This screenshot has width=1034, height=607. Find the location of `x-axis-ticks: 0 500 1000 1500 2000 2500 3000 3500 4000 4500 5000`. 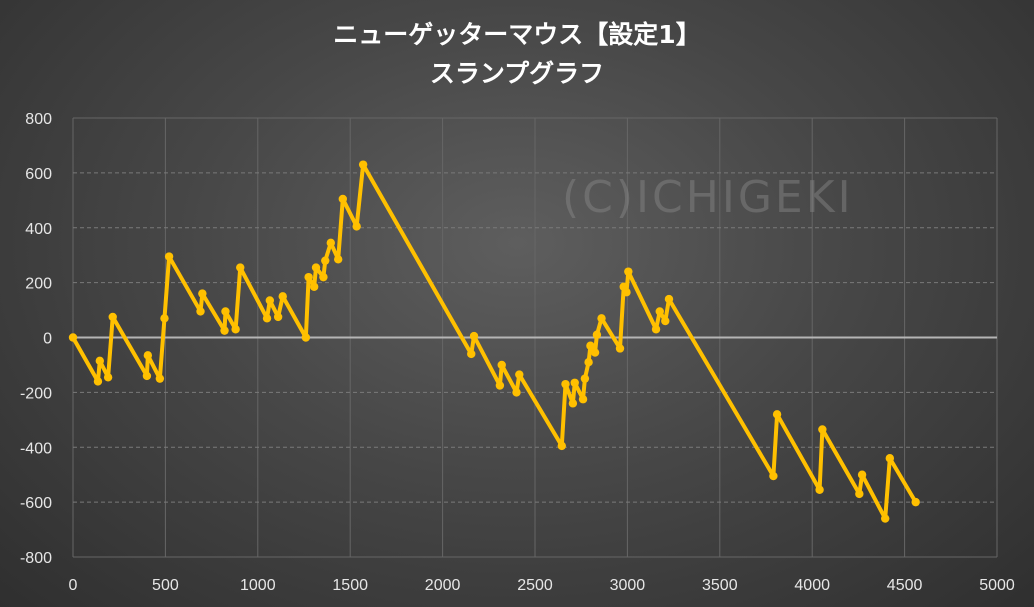

x-axis-ticks: 0 500 1000 1500 2000 2500 3000 3500 4000 4500 5000 is located at coordinates (542, 585).